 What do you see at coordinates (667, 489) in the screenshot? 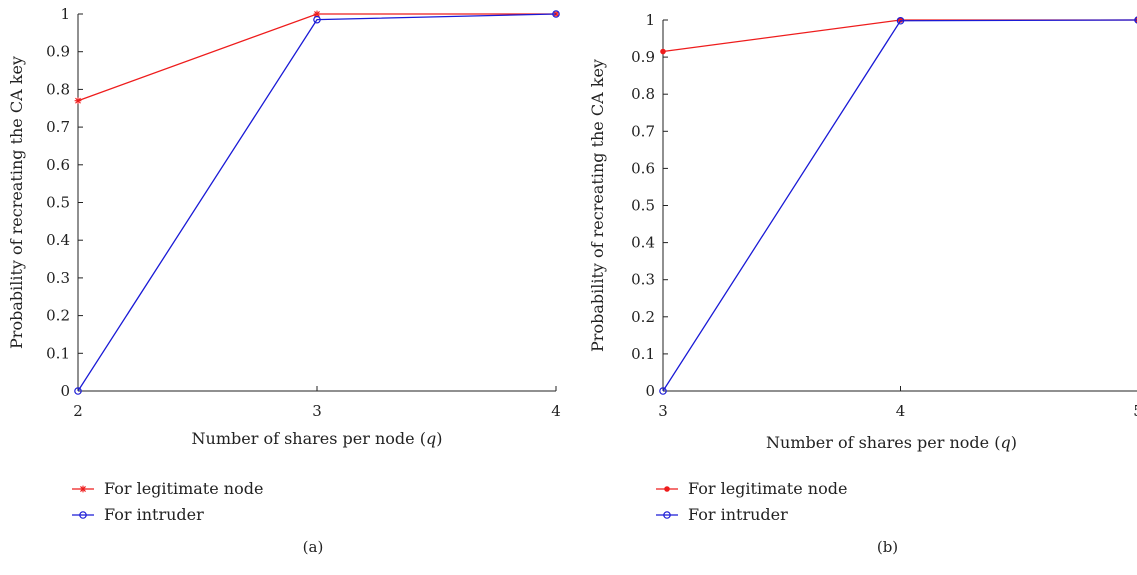
I see `chart-b-legend-legitimate-marker` at bounding box center [667, 489].